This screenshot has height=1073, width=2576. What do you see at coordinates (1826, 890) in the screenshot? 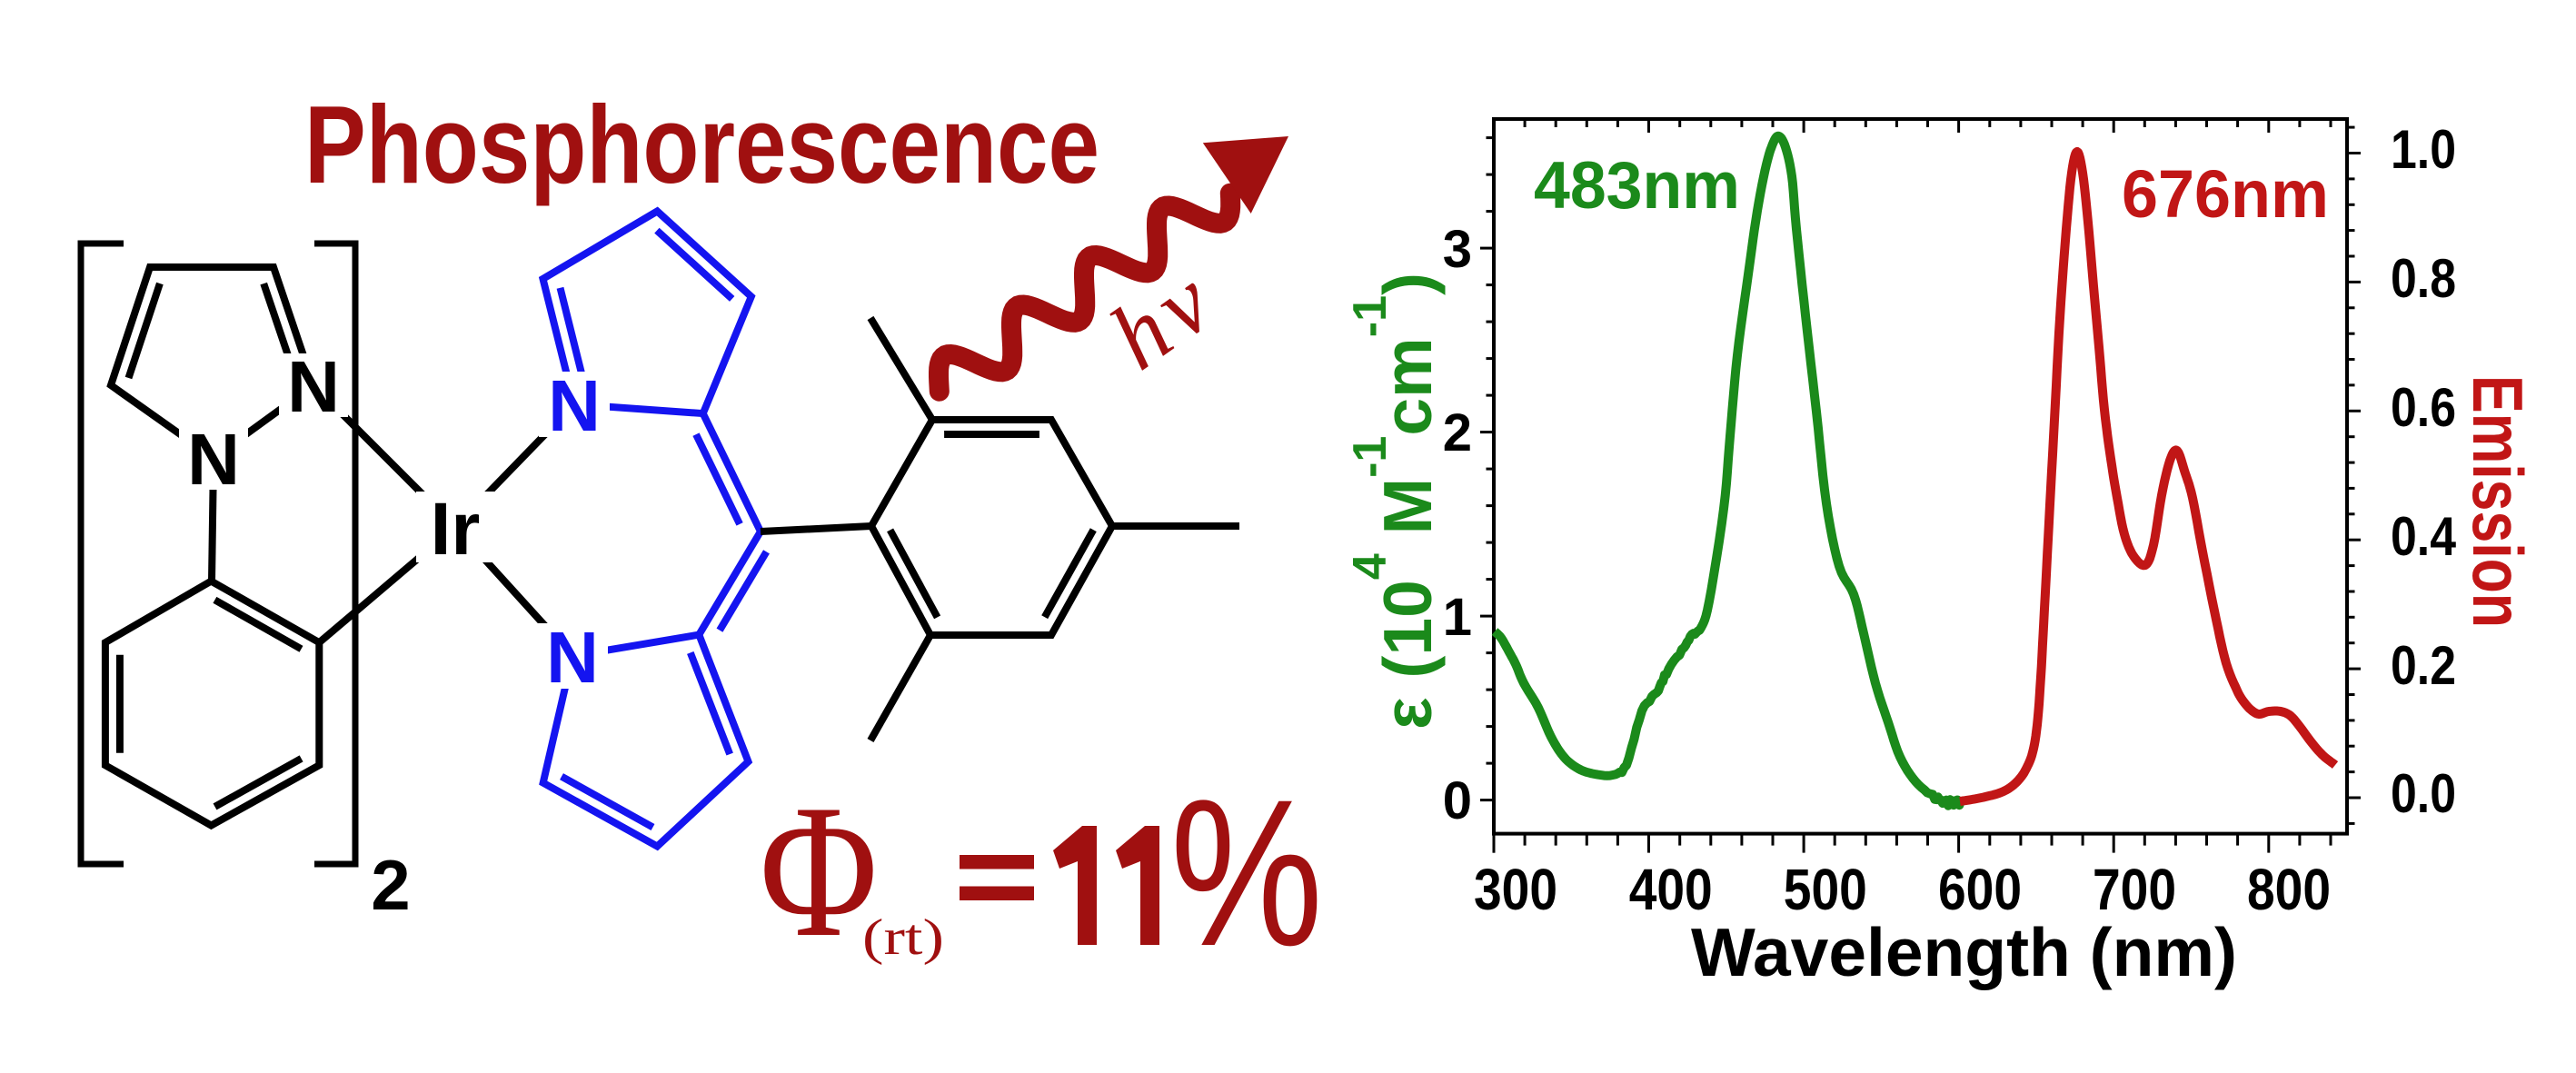
I see `svg-text: 500` at bounding box center [1826, 890].